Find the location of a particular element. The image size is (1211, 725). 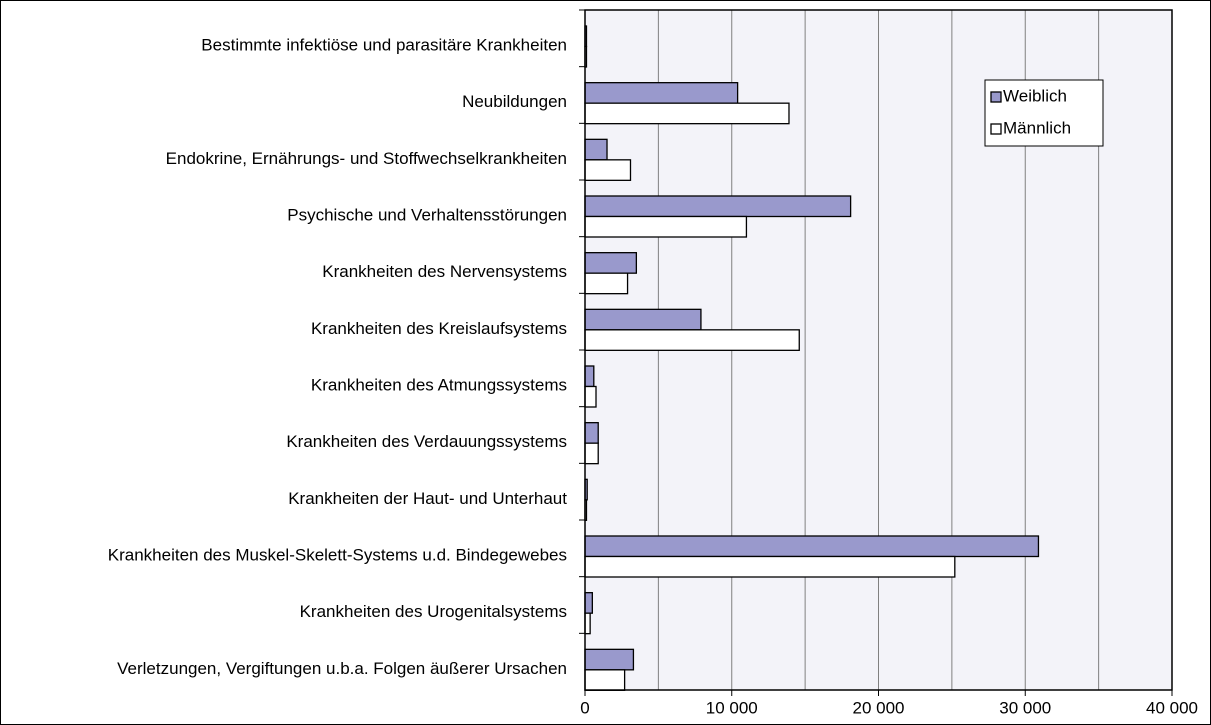

legend: Weiblich Männlich is located at coordinates (1044, 113).